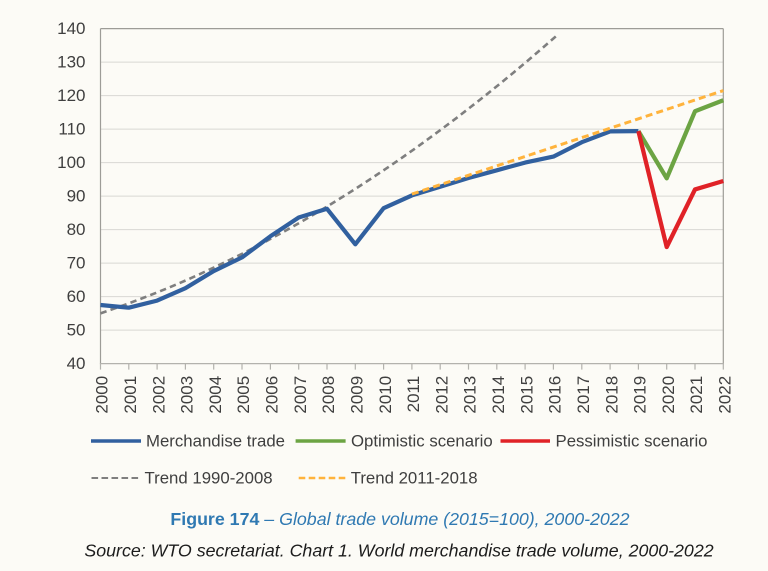 The image size is (768, 571). What do you see at coordinates (385, 395) in the screenshot?
I see `svg-text: 2010` at bounding box center [385, 395].